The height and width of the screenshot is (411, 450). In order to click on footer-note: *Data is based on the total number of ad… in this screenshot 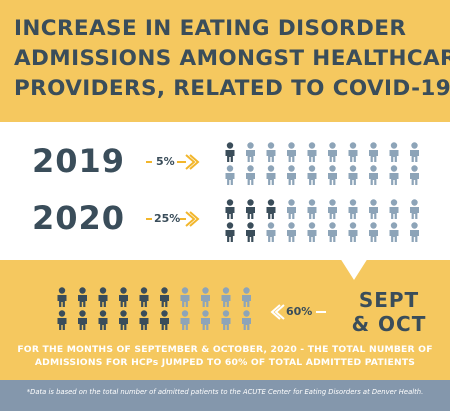, I will do `click(225, 392)`.